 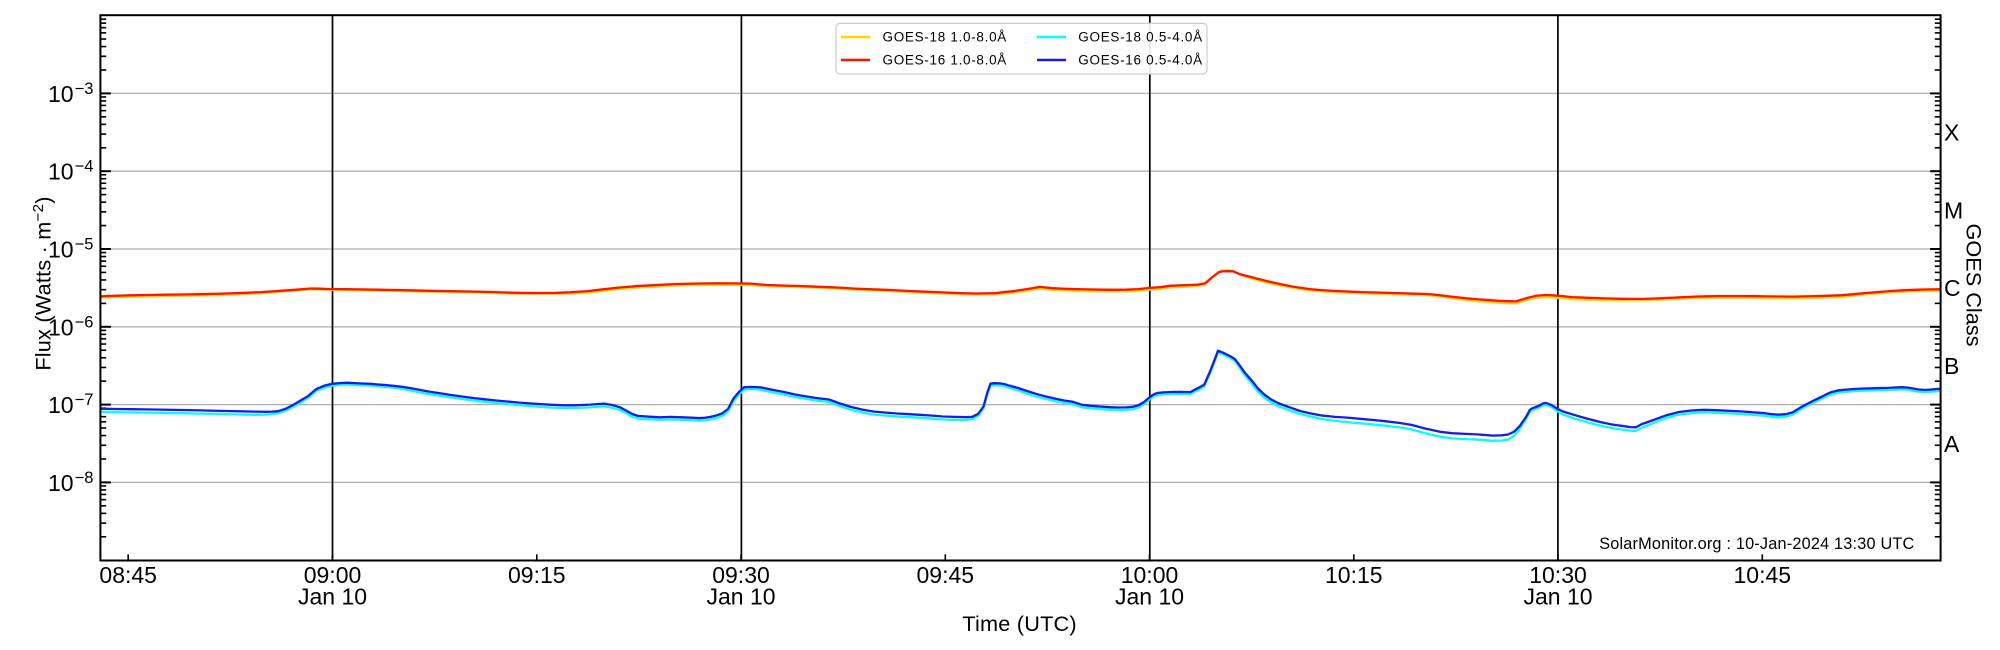 What do you see at coordinates (1951, 133) in the screenshot?
I see `svg-text: X` at bounding box center [1951, 133].